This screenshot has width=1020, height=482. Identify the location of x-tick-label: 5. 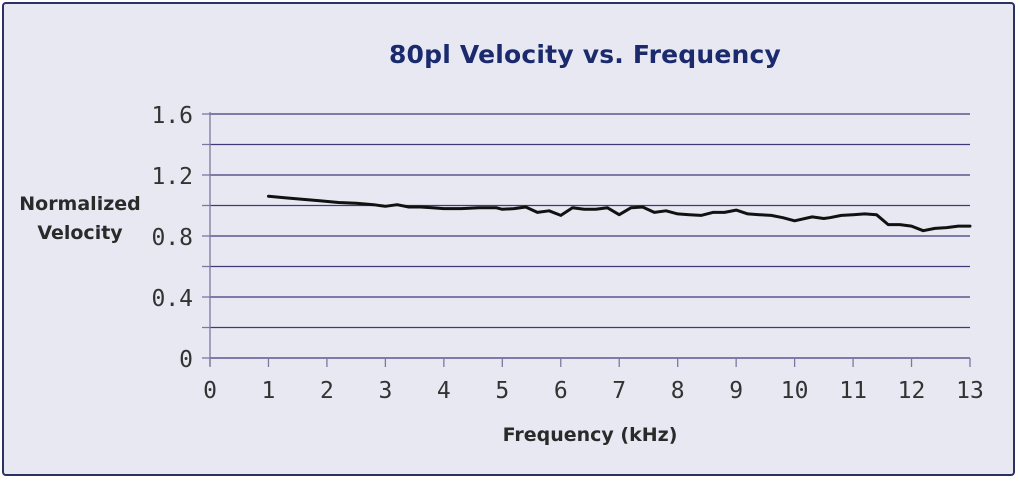
(502, 391).